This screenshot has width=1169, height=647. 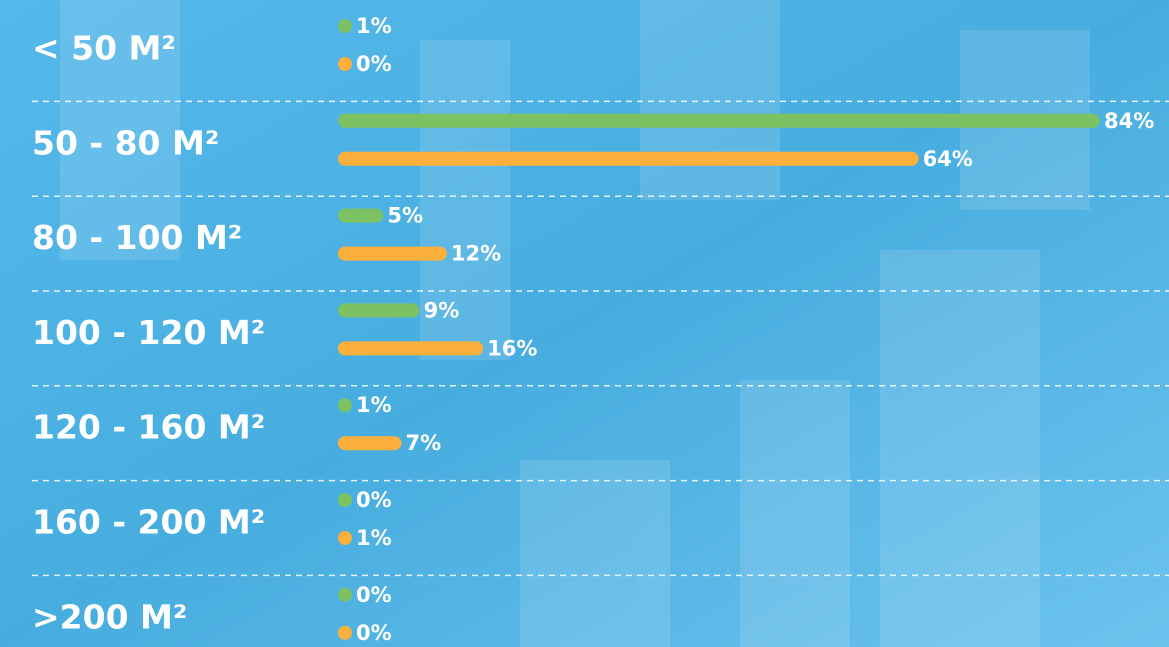 I want to click on category-label: >200 M², so click(x=109, y=616).